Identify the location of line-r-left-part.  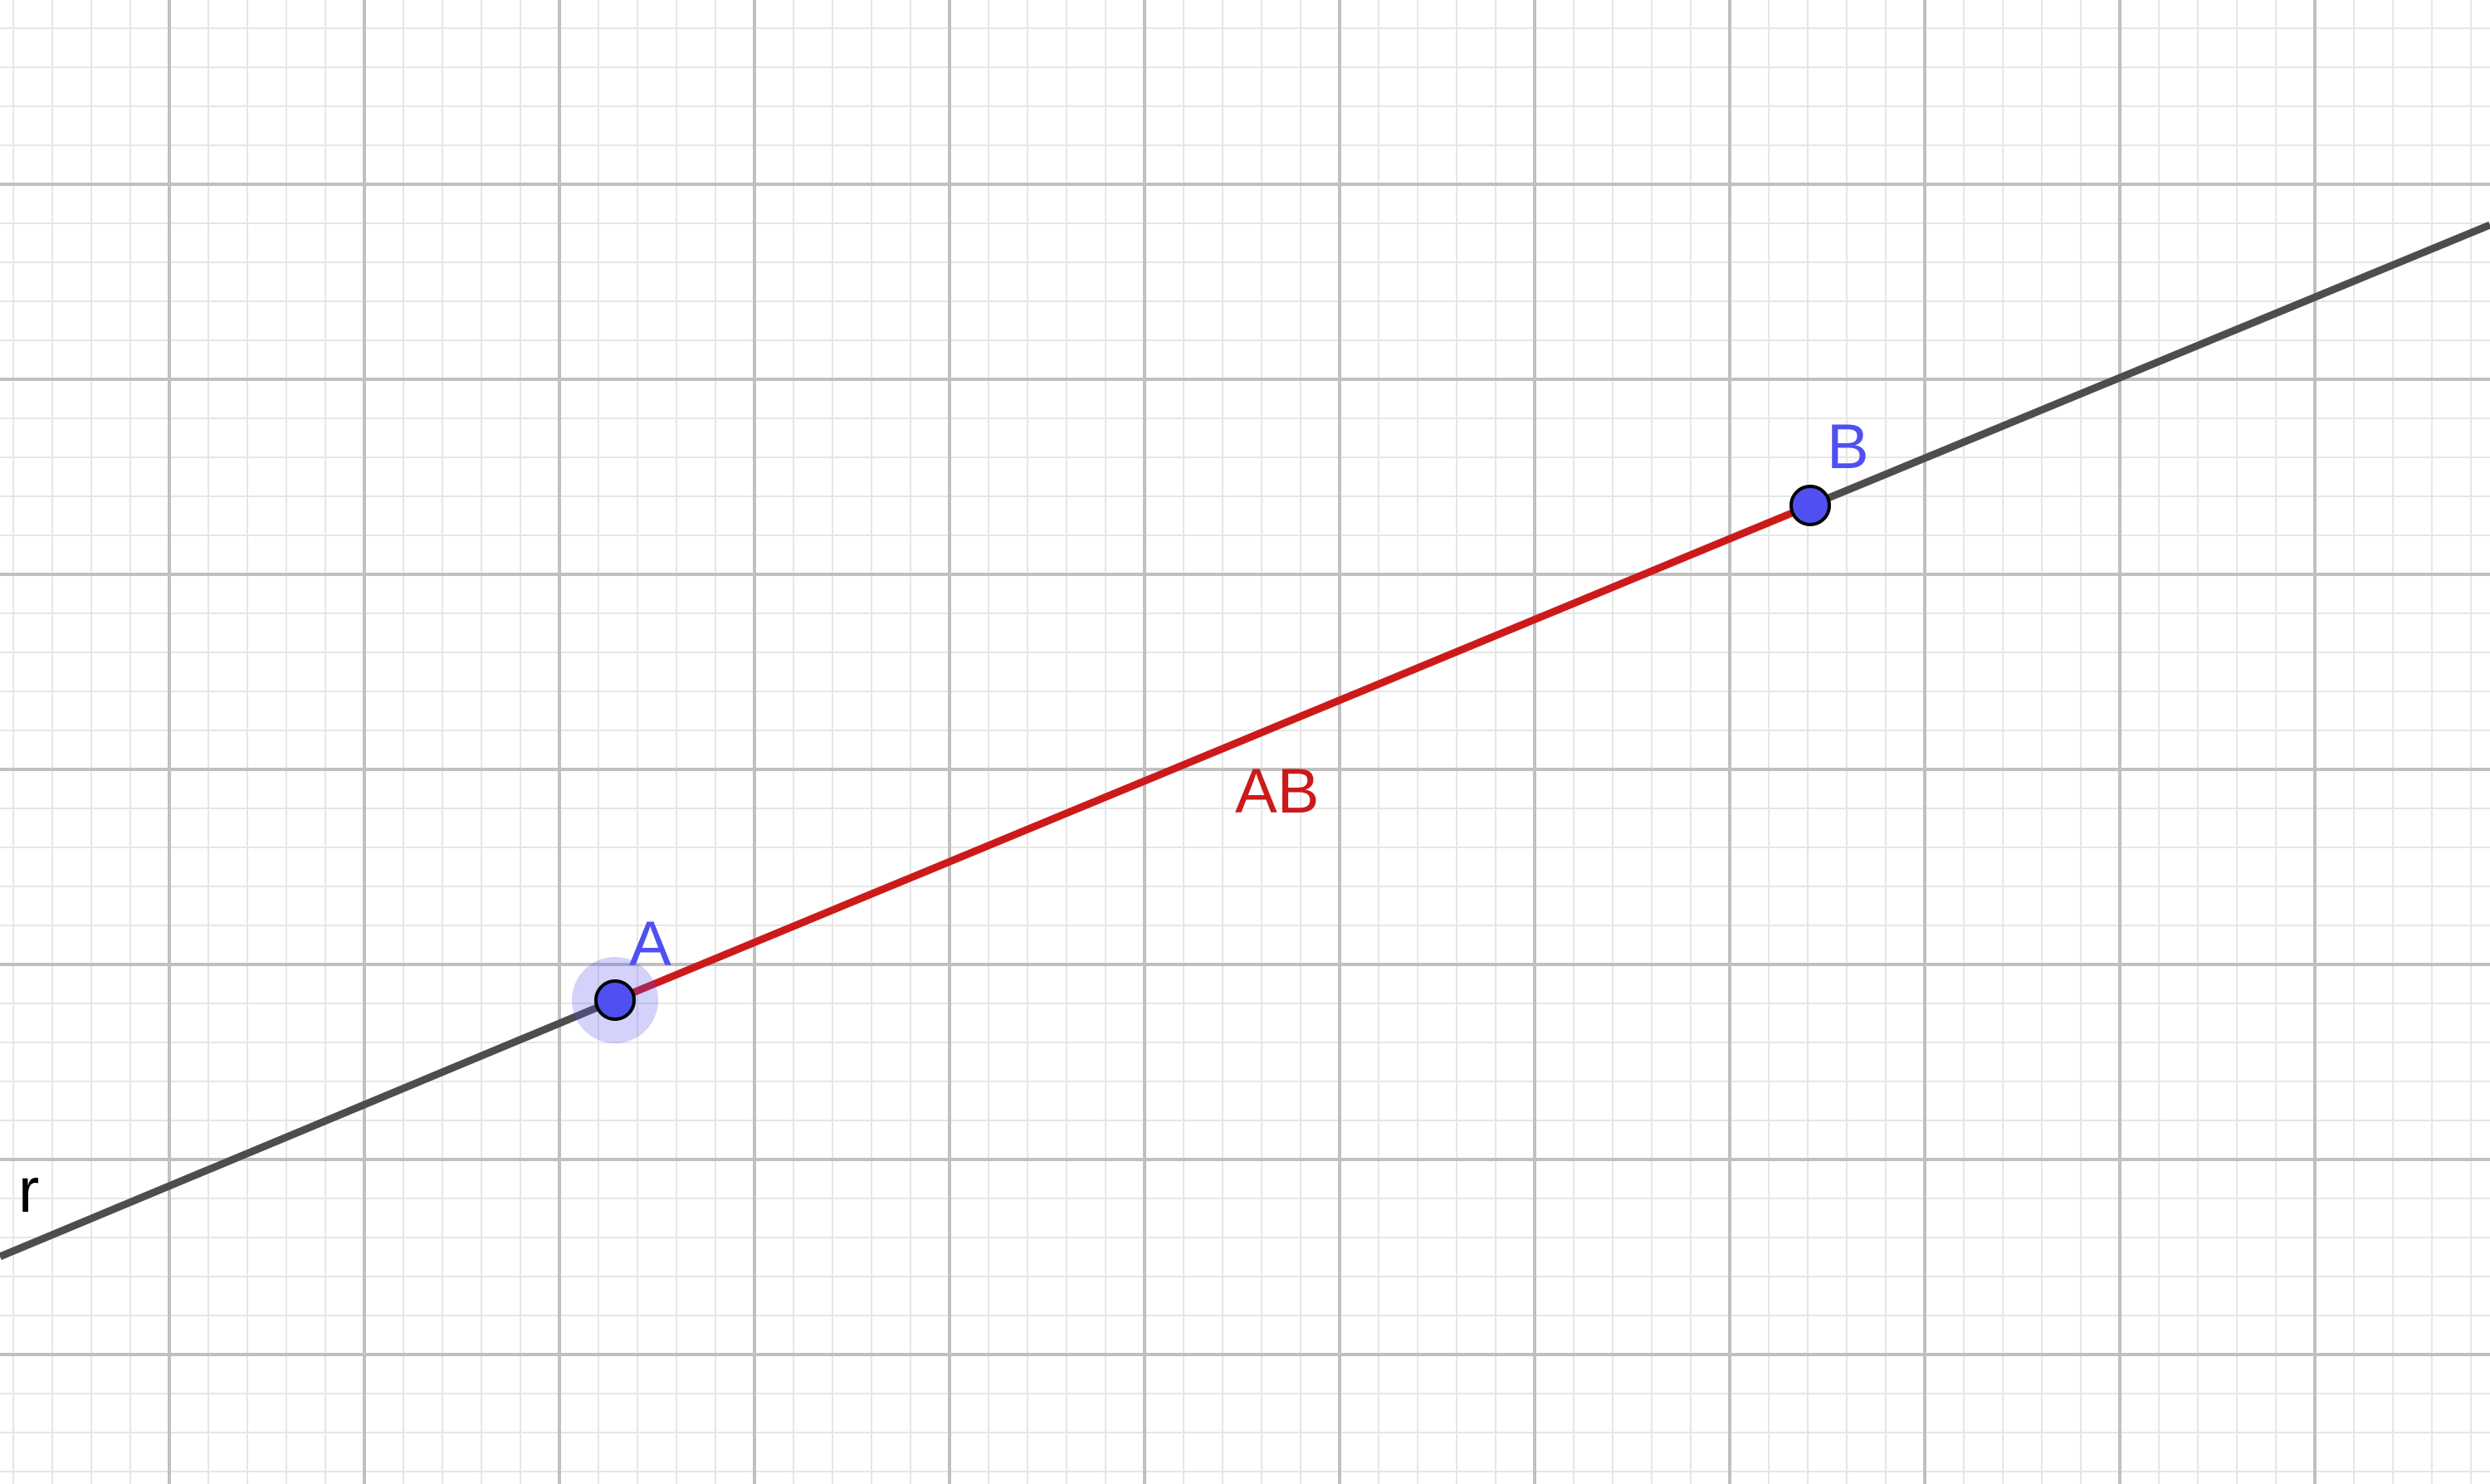
(308, 1128).